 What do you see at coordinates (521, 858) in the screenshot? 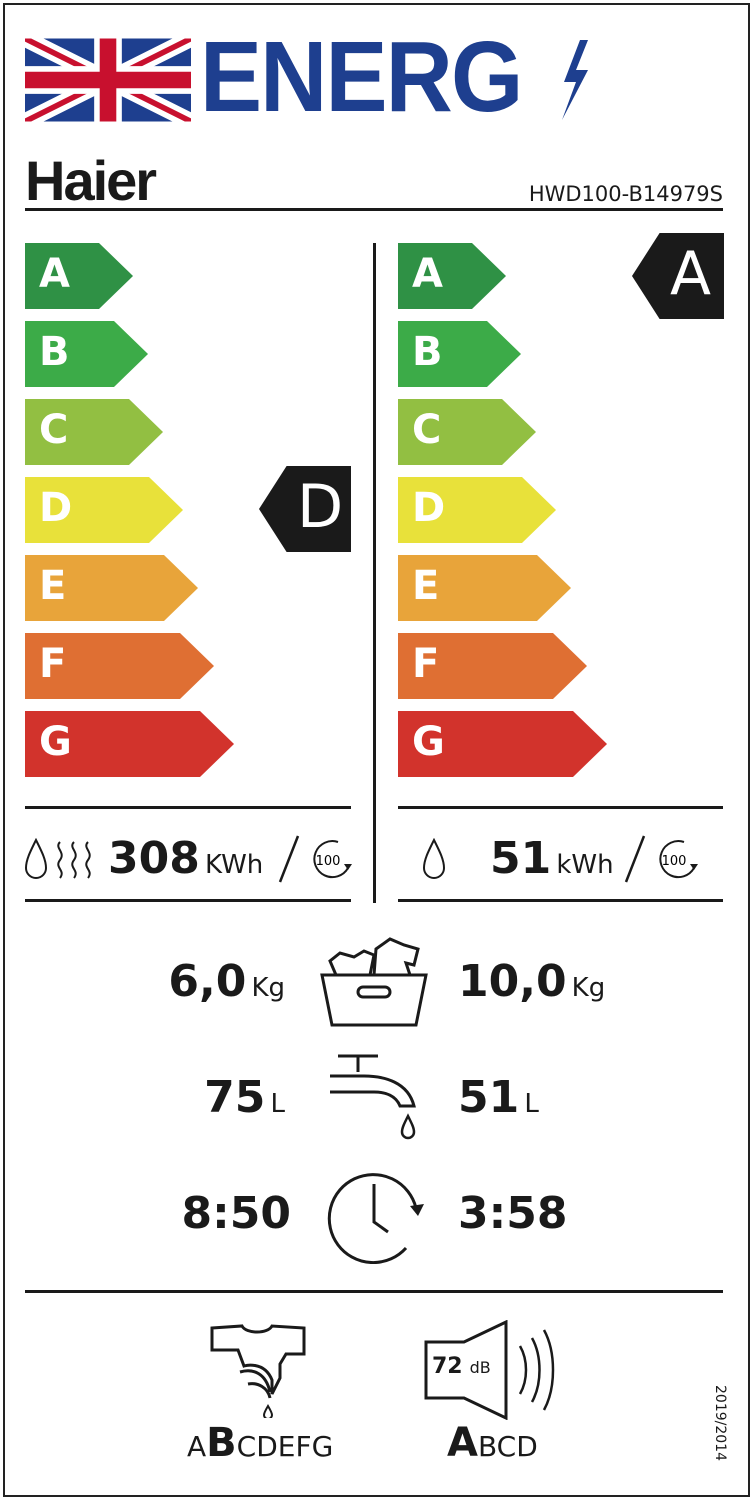
I see `energy-value-wash: 51` at bounding box center [521, 858].